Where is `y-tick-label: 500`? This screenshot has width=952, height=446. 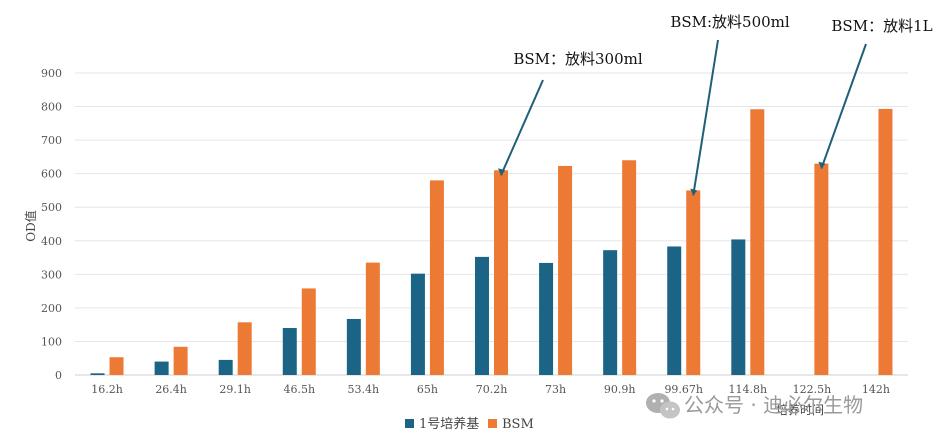 y-tick-label: 500 is located at coordinates (51, 207).